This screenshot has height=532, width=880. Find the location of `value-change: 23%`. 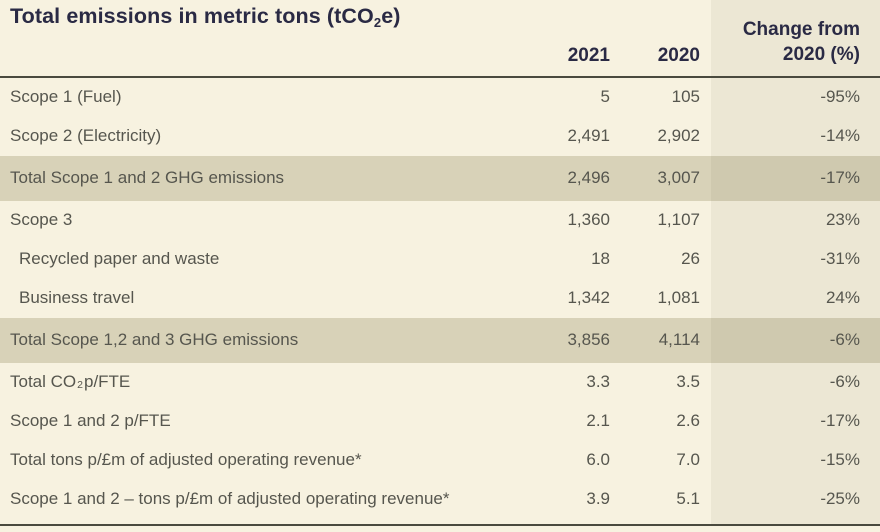

value-change: 23% is located at coordinates (790, 220).